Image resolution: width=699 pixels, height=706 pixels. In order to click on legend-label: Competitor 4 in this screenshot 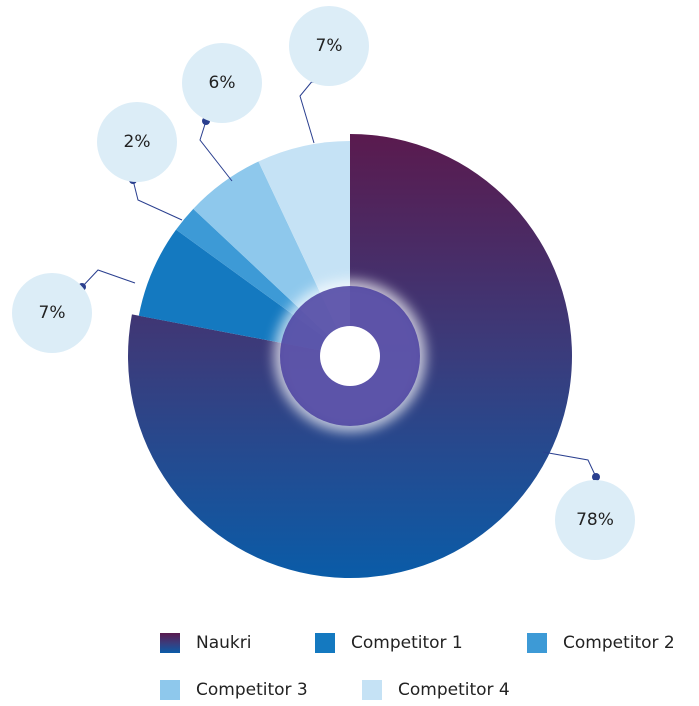, I will do `click(454, 690)`.